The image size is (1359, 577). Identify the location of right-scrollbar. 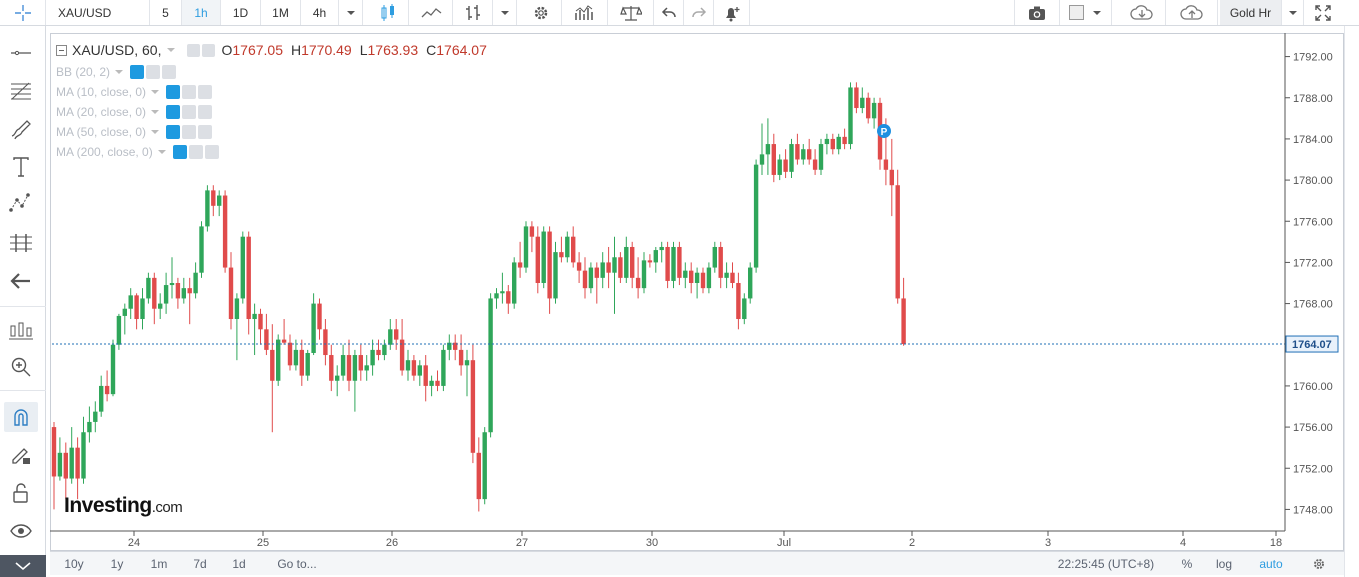
(1351, 301).